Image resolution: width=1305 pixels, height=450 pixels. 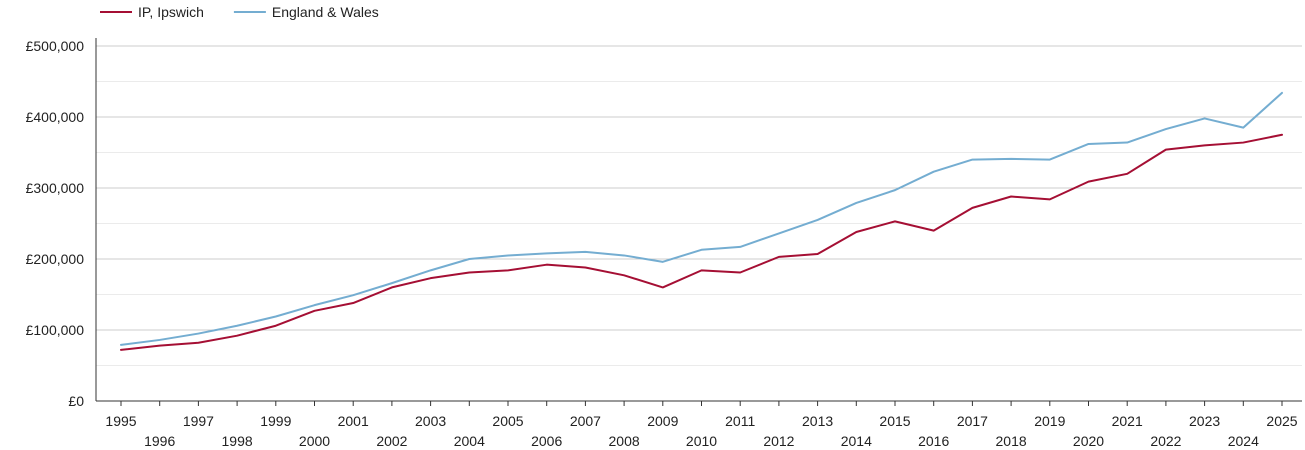 I want to click on x-tick-label: 2009, so click(x=662, y=421).